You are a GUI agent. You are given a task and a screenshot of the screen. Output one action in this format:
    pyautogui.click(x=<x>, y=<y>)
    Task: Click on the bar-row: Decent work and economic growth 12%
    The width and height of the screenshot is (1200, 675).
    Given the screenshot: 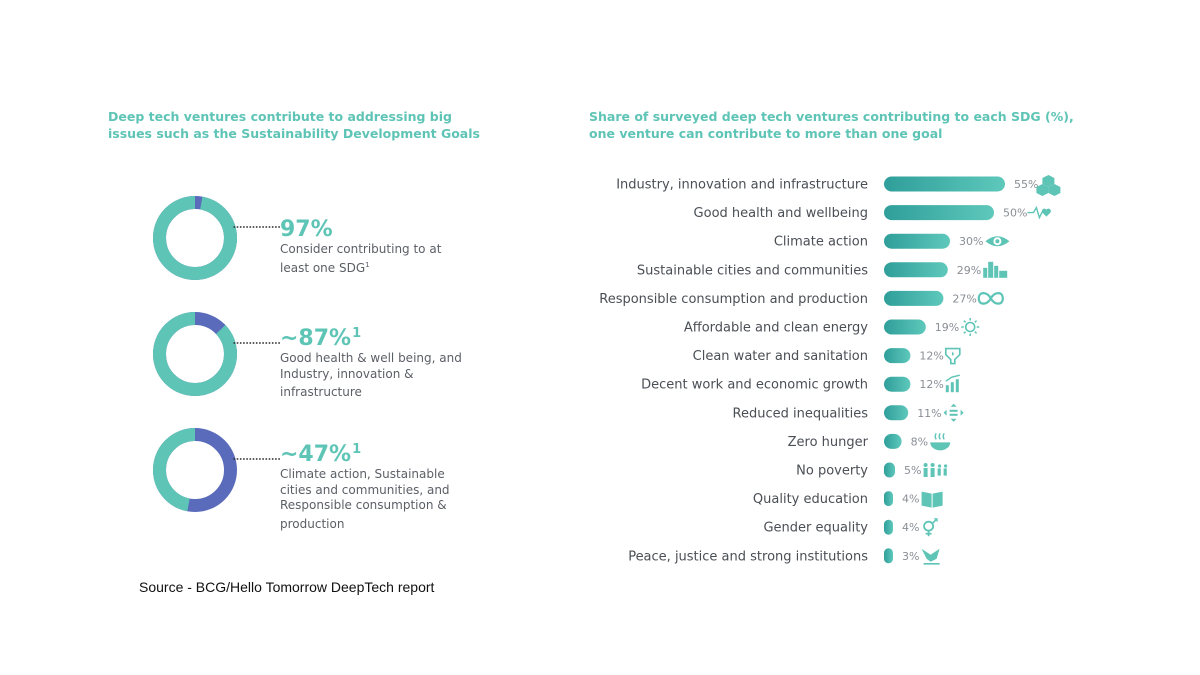 What is the action you would take?
    pyautogui.click(x=800, y=383)
    